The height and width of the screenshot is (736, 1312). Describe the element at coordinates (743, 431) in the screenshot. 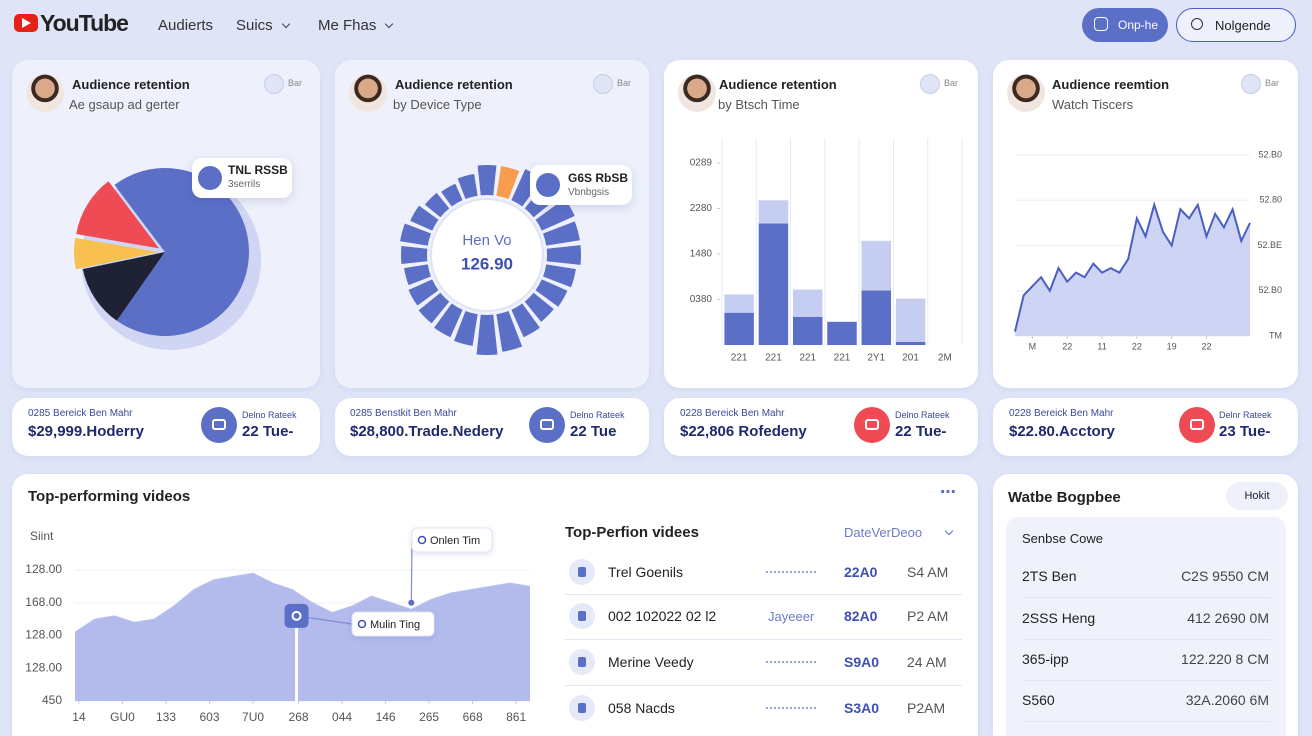

I see `stat-amount: $22,806 Rofedeny` at that location.